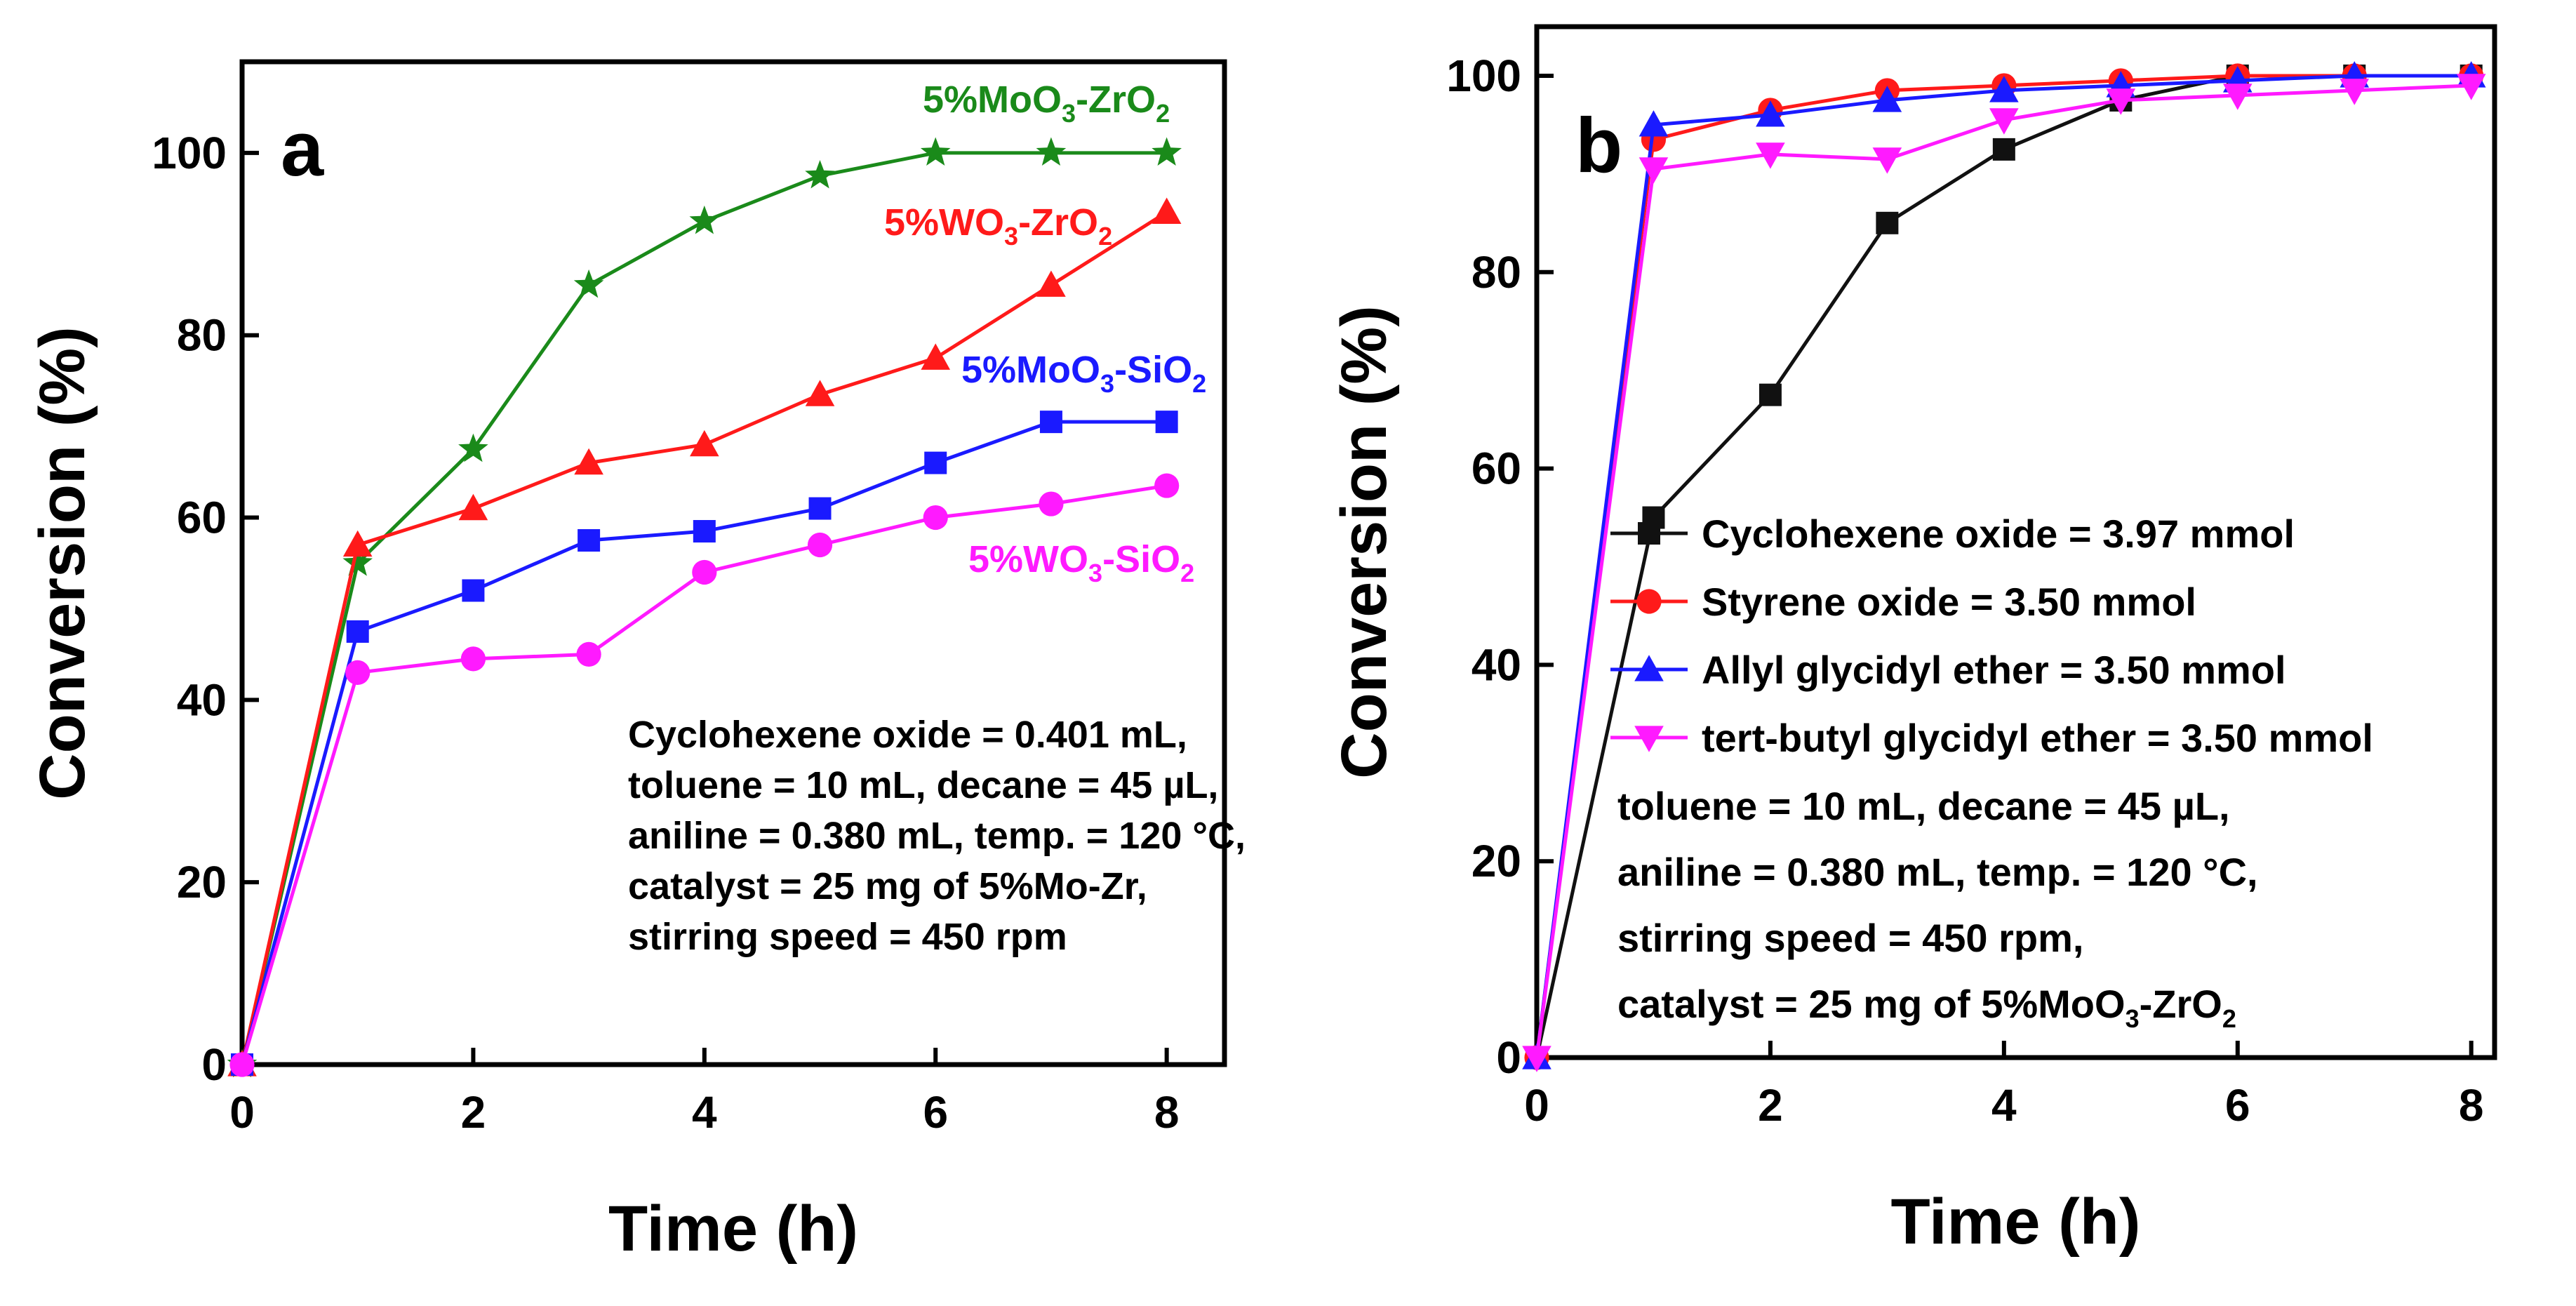  What do you see at coordinates (1948, 670) in the screenshot?
I see `legend-item: Allyl glycidyl ether = 3.50 mmol` at bounding box center [1948, 670].